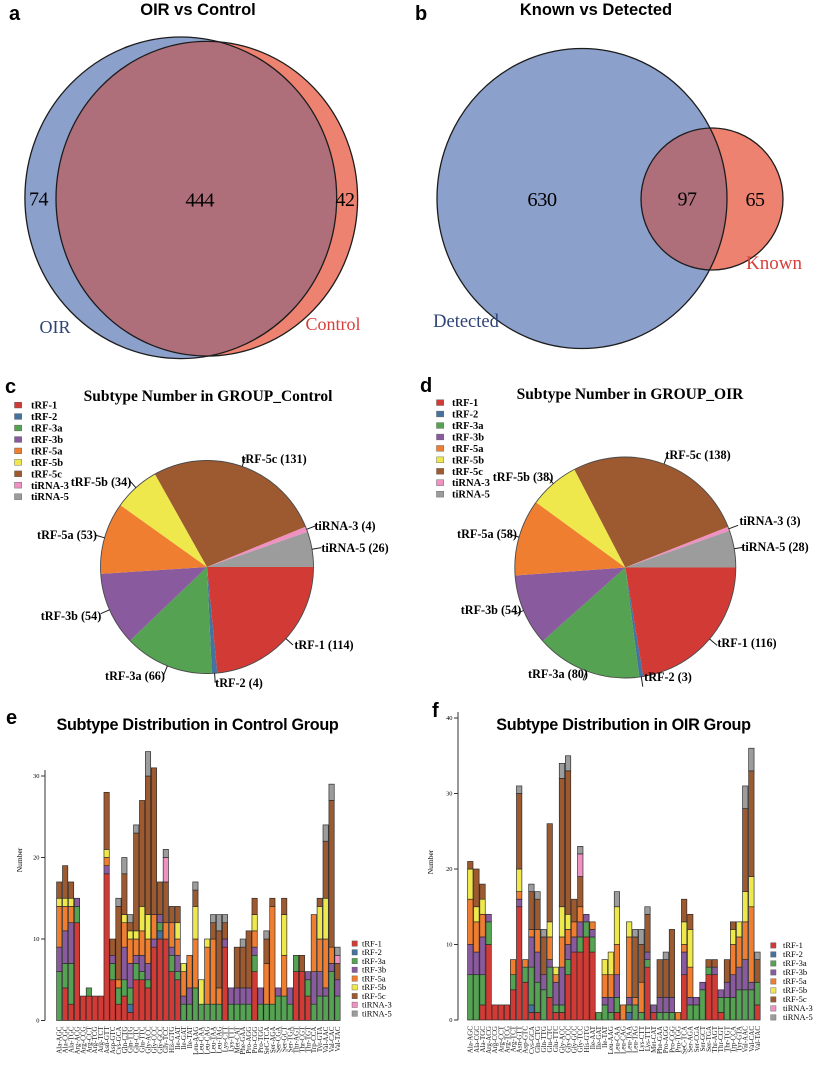 Image resolution: width=813 pixels, height=1066 pixels. What do you see at coordinates (685, 1040) in the screenshot?
I see `svg-text: SeC-TCA` at bounding box center [685, 1040].